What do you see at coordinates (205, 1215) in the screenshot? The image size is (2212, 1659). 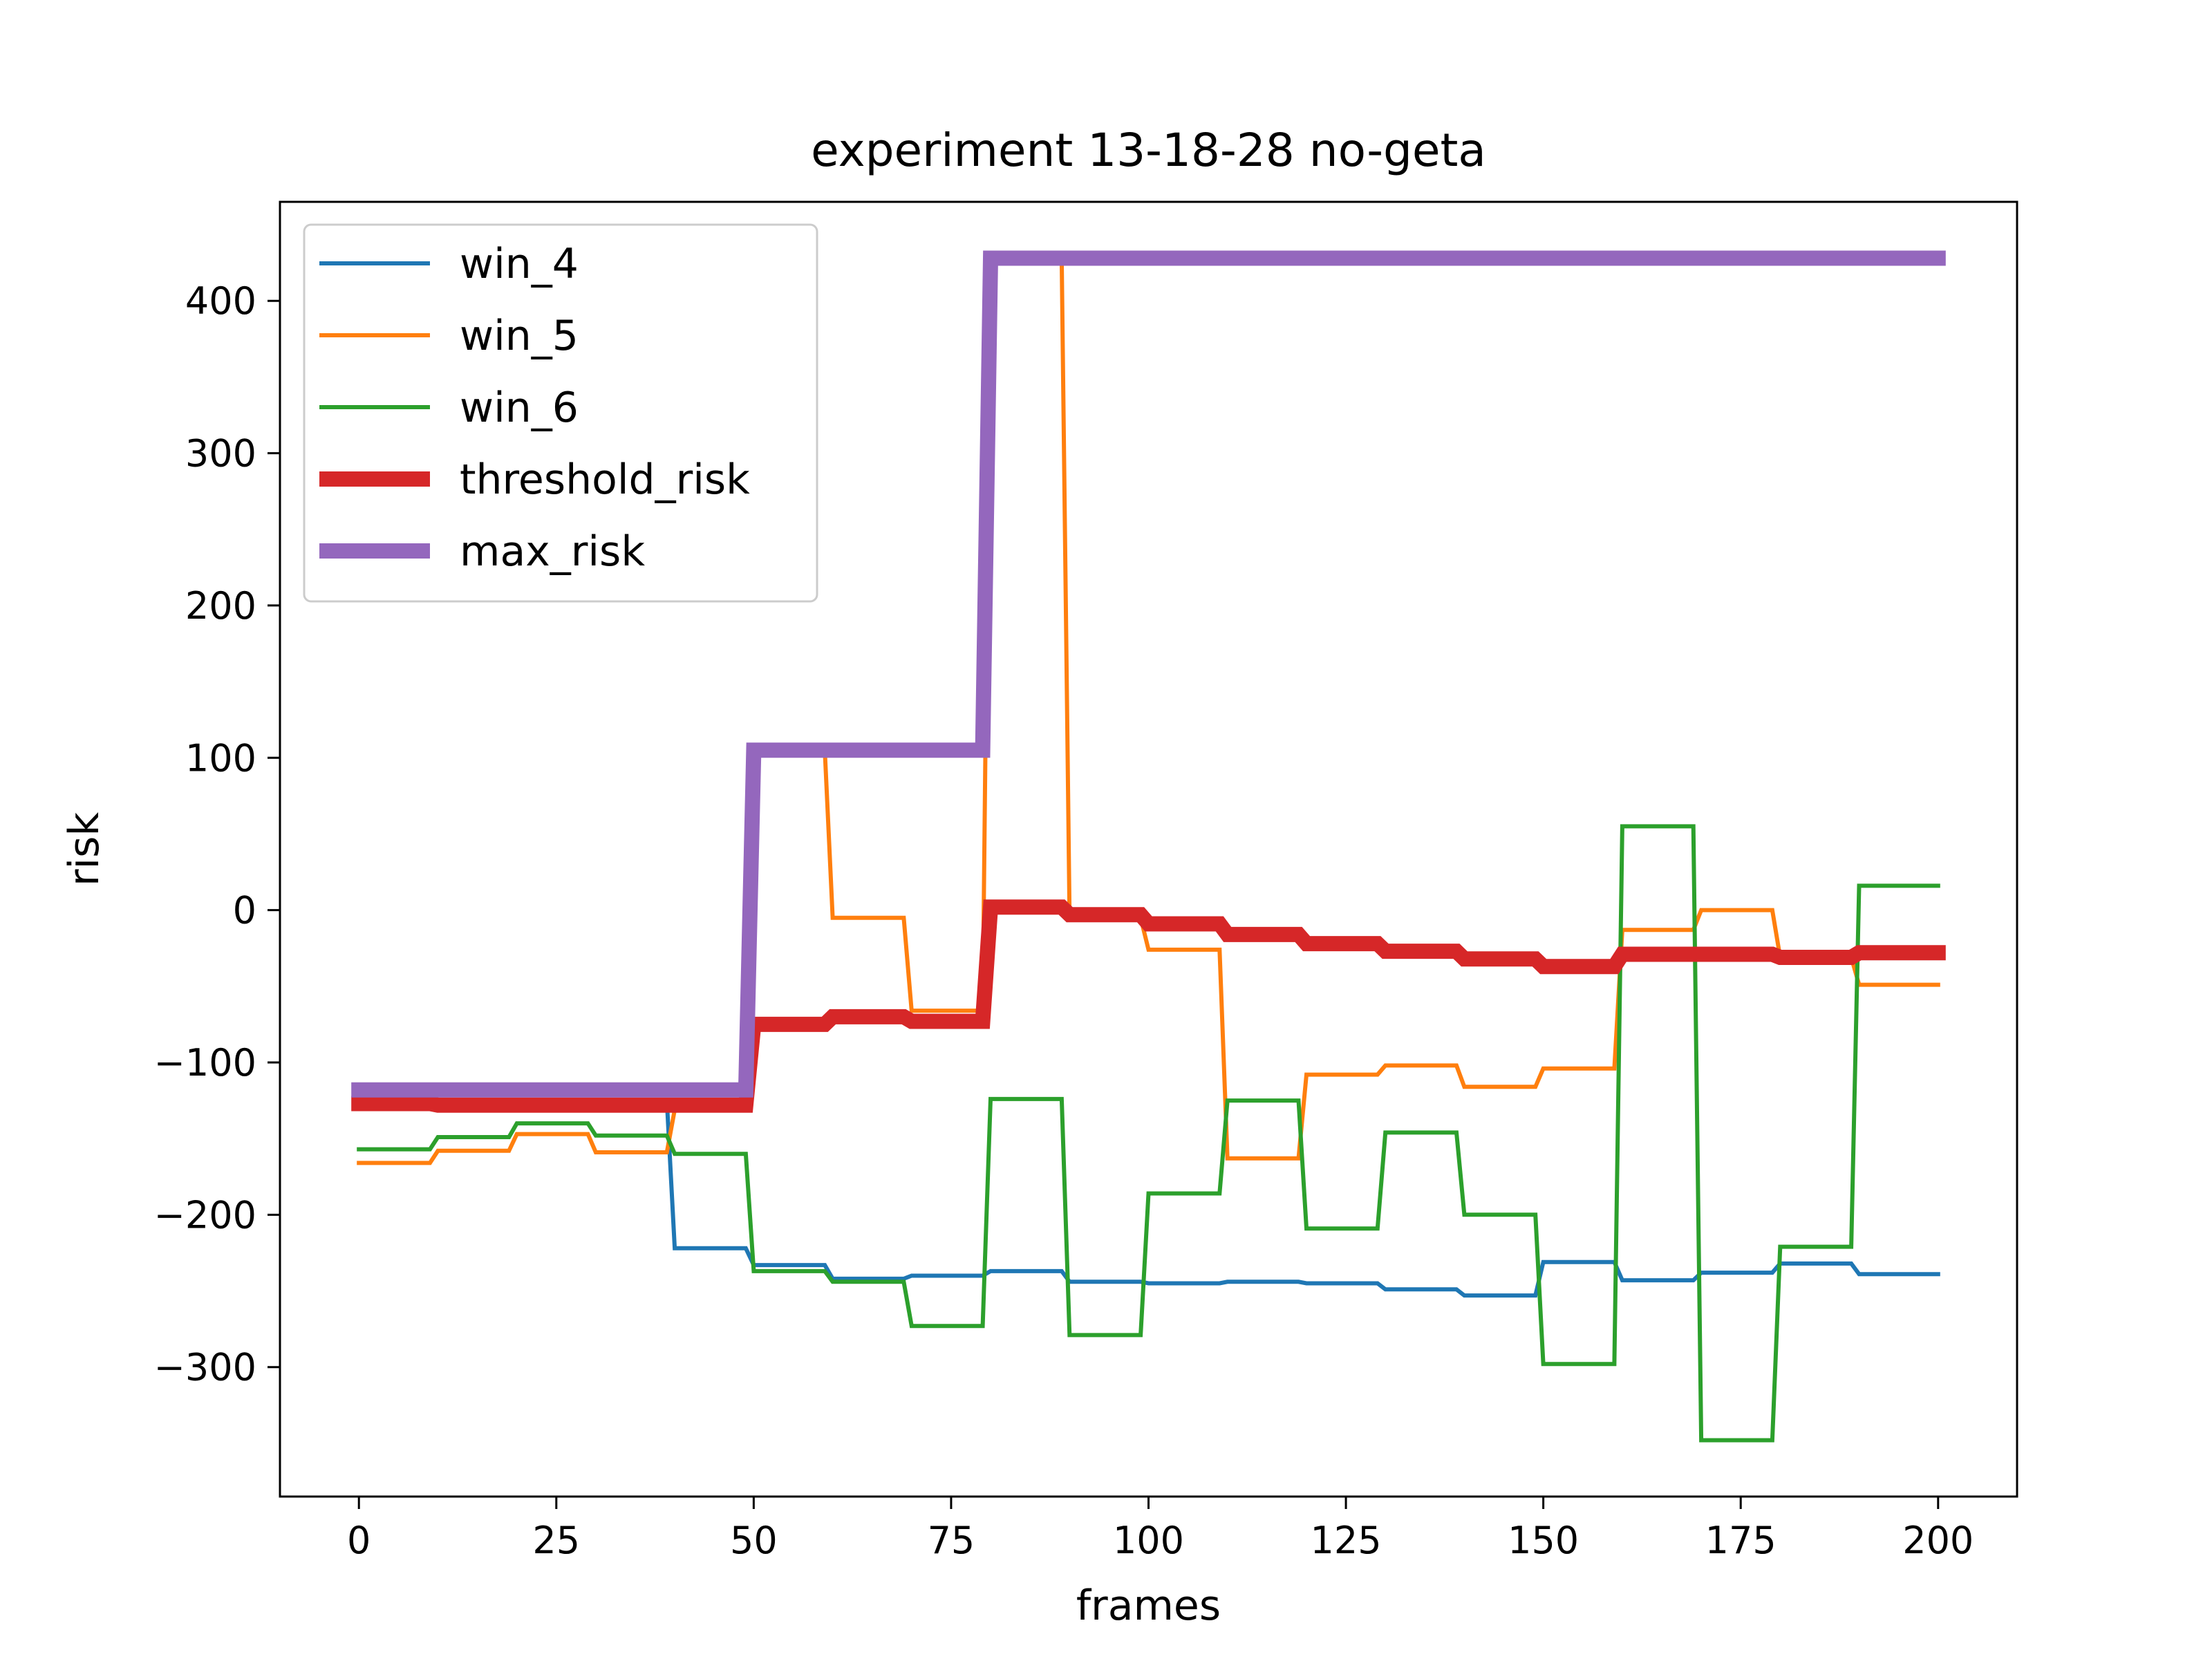 I see `y-tick-label: −200` at bounding box center [205, 1215].